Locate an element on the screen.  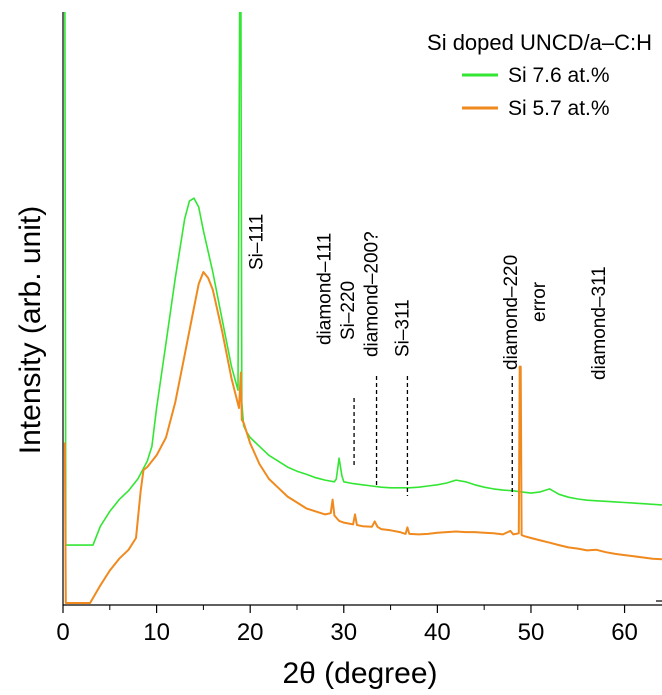
x-ticks: 0 10 20 30 40 50 60 is located at coordinates (347, 625).